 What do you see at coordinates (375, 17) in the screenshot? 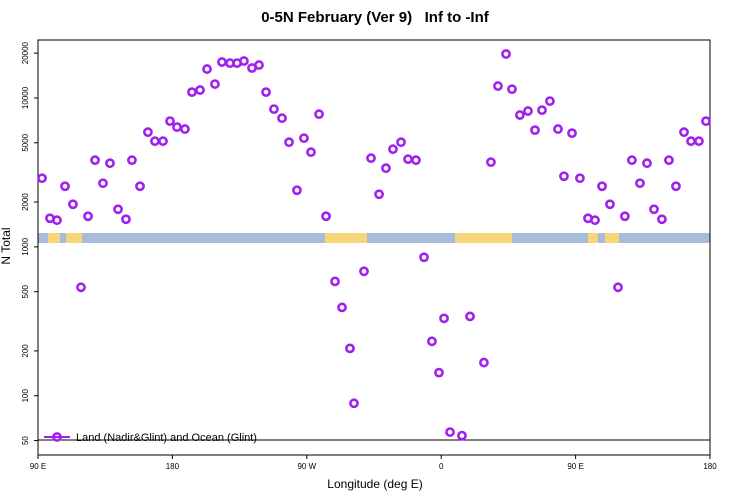
I see `chart-title: 0-5N February (Ver 9) Inf to -Inf` at bounding box center [375, 17].